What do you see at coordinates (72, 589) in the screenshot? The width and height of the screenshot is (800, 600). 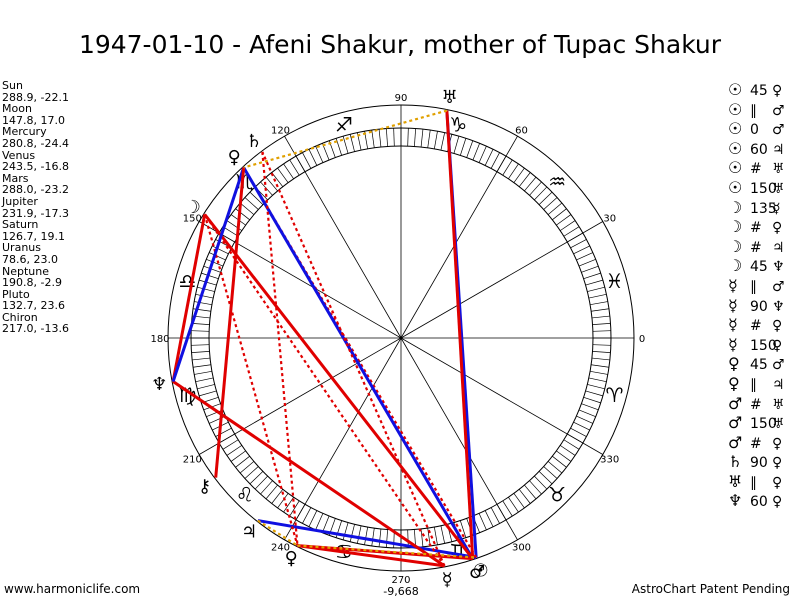 I see `footer-website: www.harmoniclife.com` at bounding box center [72, 589].